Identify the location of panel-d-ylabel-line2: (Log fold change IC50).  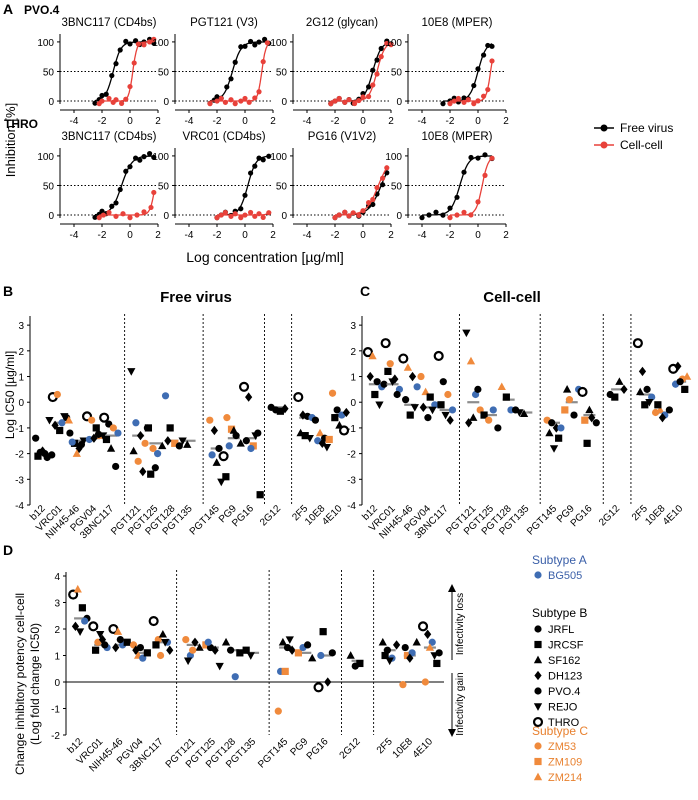
(35, 684).